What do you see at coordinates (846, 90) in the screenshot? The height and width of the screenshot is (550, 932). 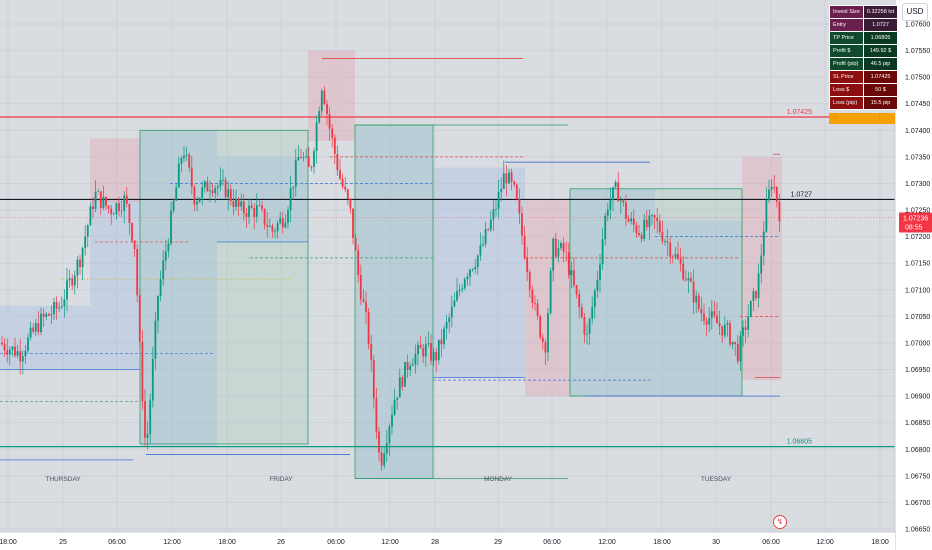 I see `info-row-label: Loss $` at bounding box center [846, 90].